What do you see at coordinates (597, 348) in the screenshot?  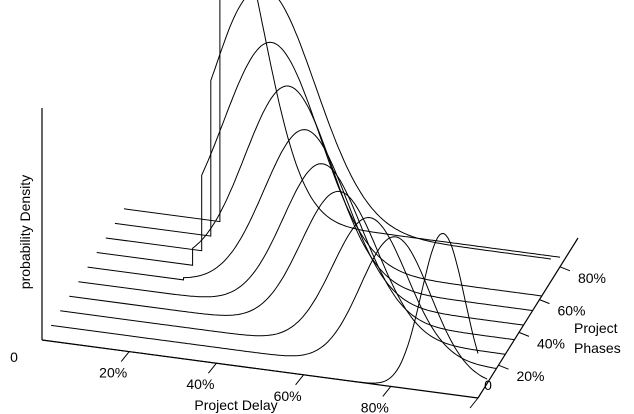 I see `z-axis-title-line2: Phases` at bounding box center [597, 348].